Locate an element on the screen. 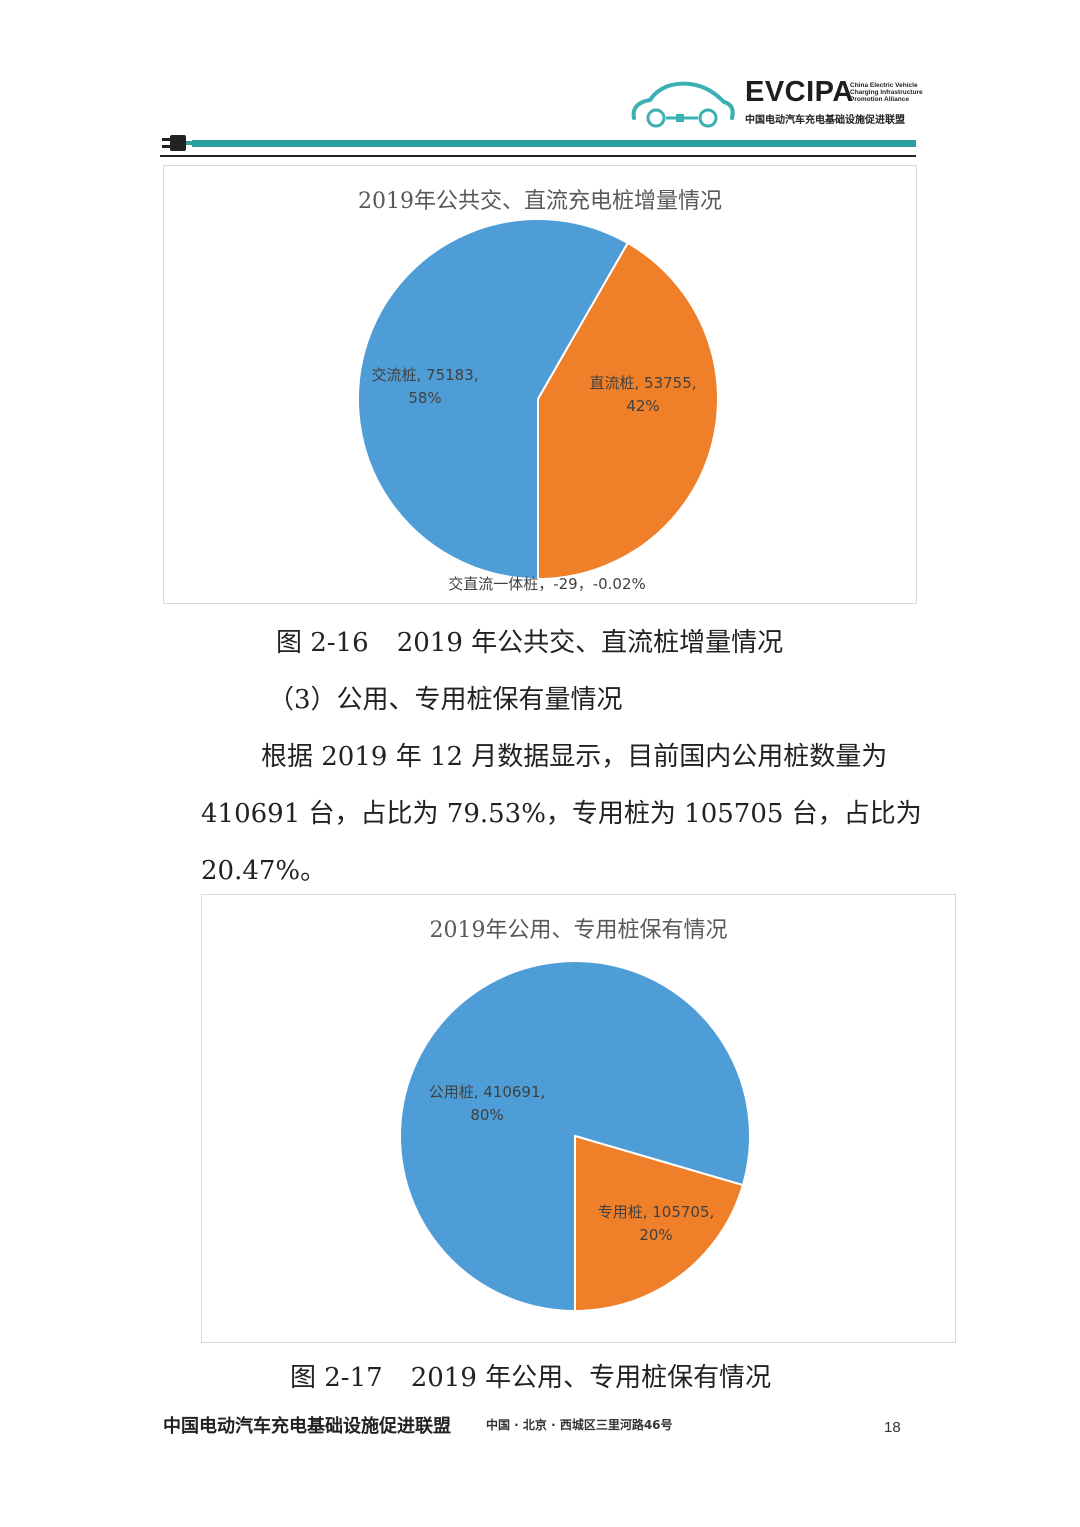 The width and height of the screenshot is (1080, 1527). figure-title: 2019 年公用、专用桩保有情况 is located at coordinates (591, 1378).